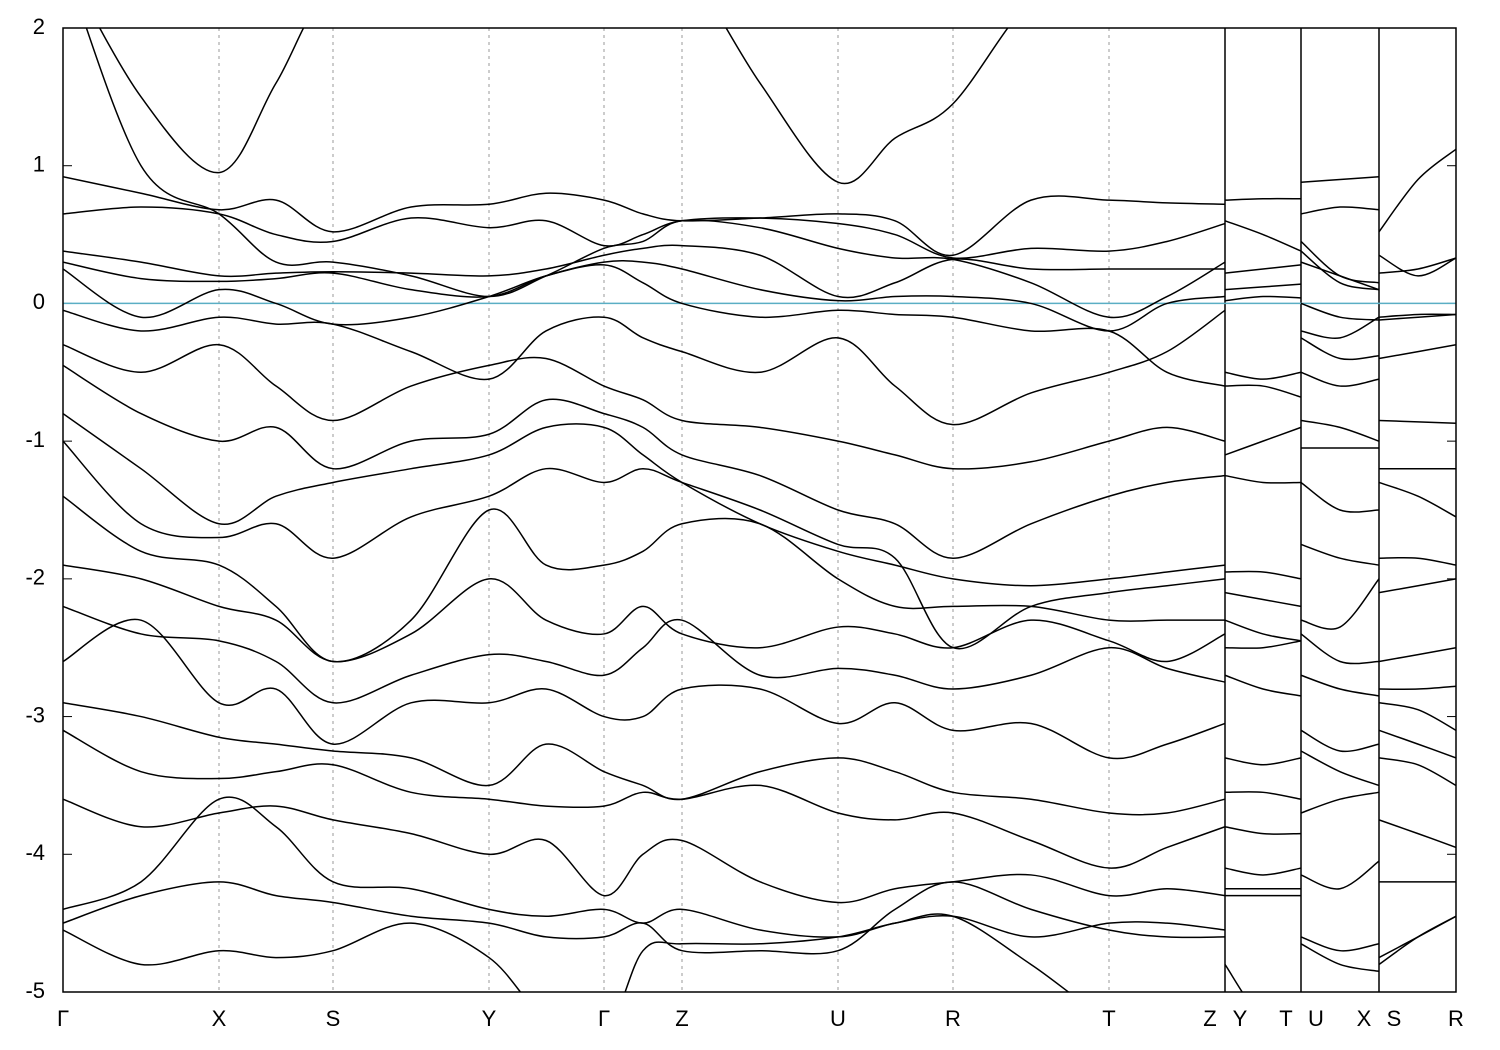  Describe the element at coordinates (39, 164) in the screenshot. I see `y-tick-label: 1` at that location.